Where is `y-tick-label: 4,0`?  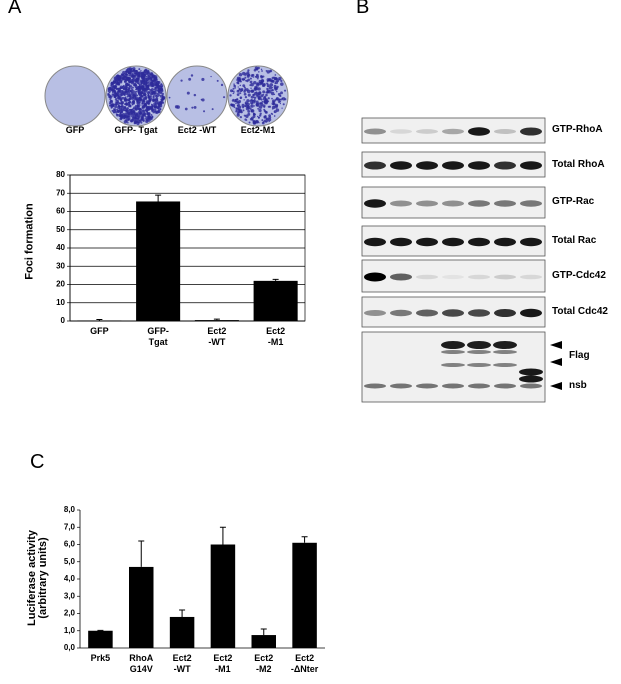 y-tick-label: 4,0 is located at coordinates (70, 578).